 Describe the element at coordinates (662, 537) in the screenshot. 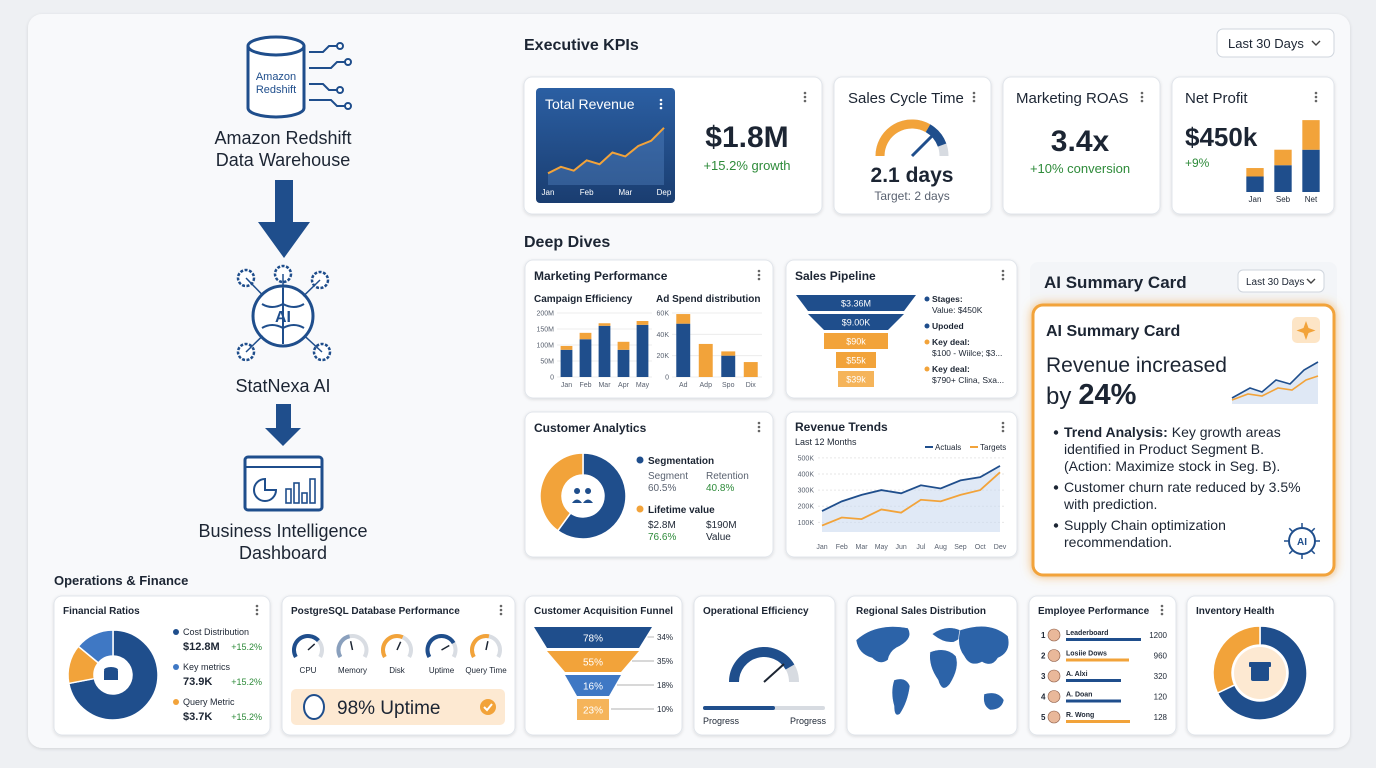

I see `label: 76.6%` at that location.